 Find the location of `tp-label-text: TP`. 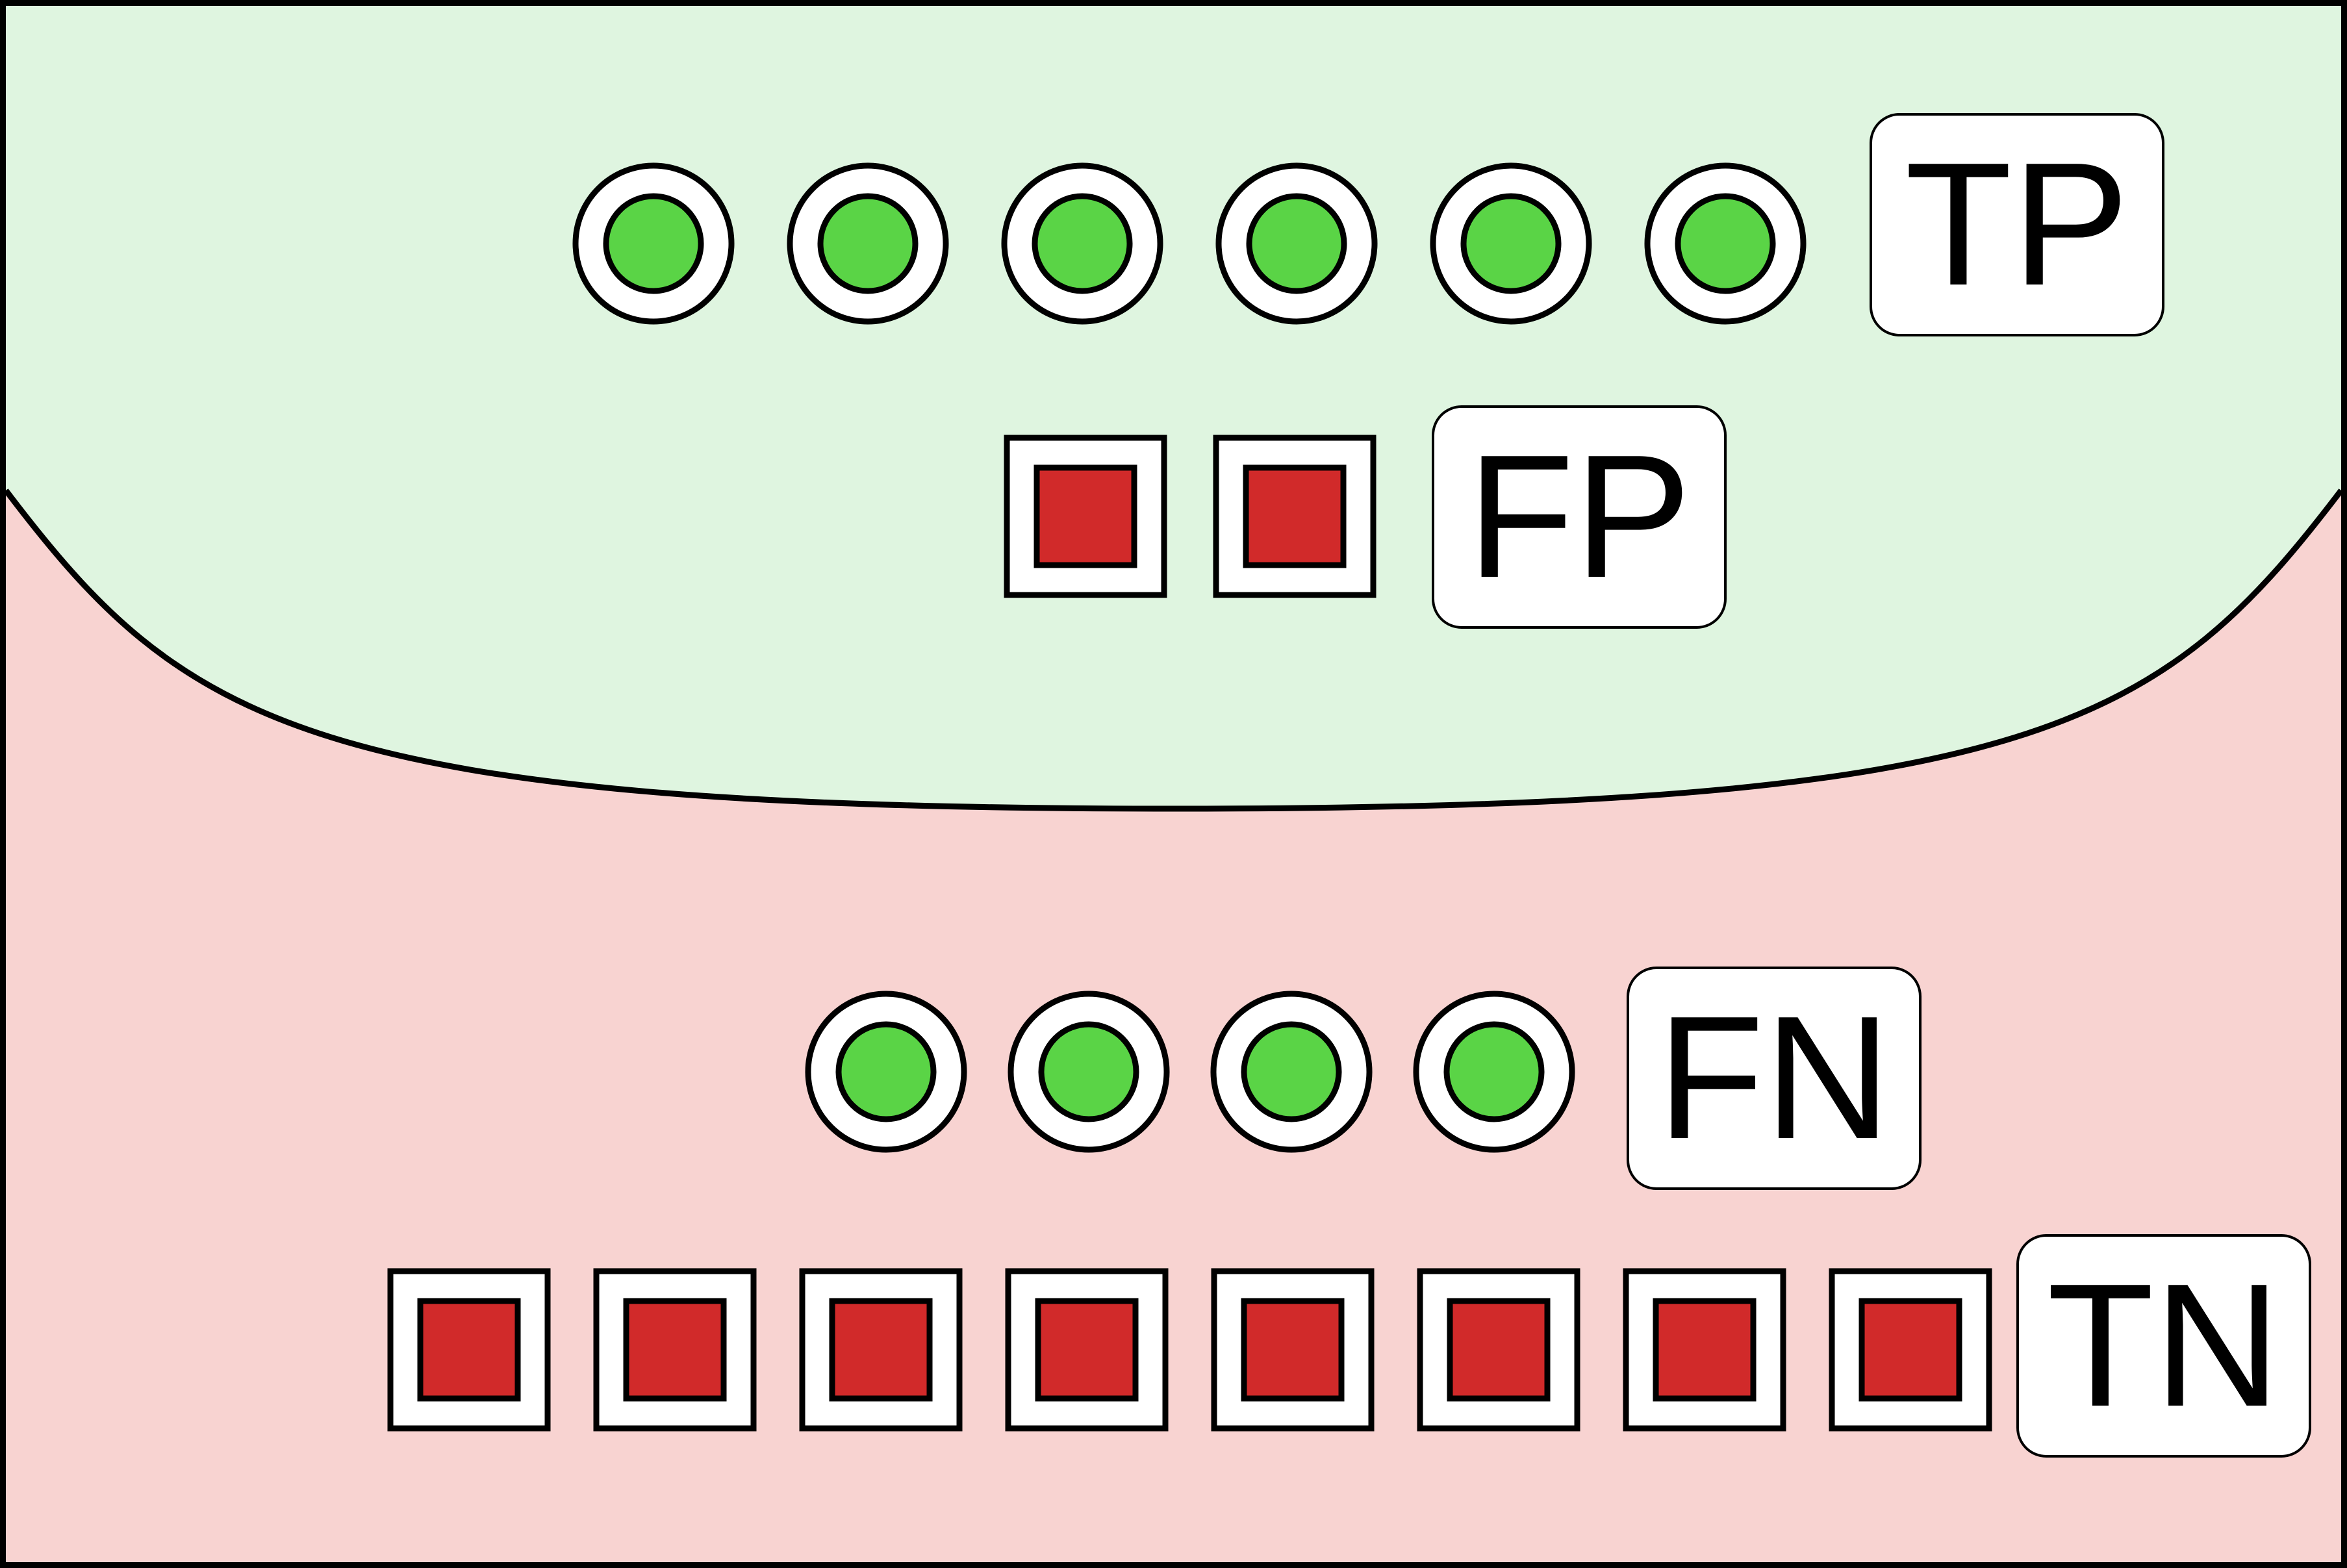

tp-label-text: TP is located at coordinates (2017, 224).